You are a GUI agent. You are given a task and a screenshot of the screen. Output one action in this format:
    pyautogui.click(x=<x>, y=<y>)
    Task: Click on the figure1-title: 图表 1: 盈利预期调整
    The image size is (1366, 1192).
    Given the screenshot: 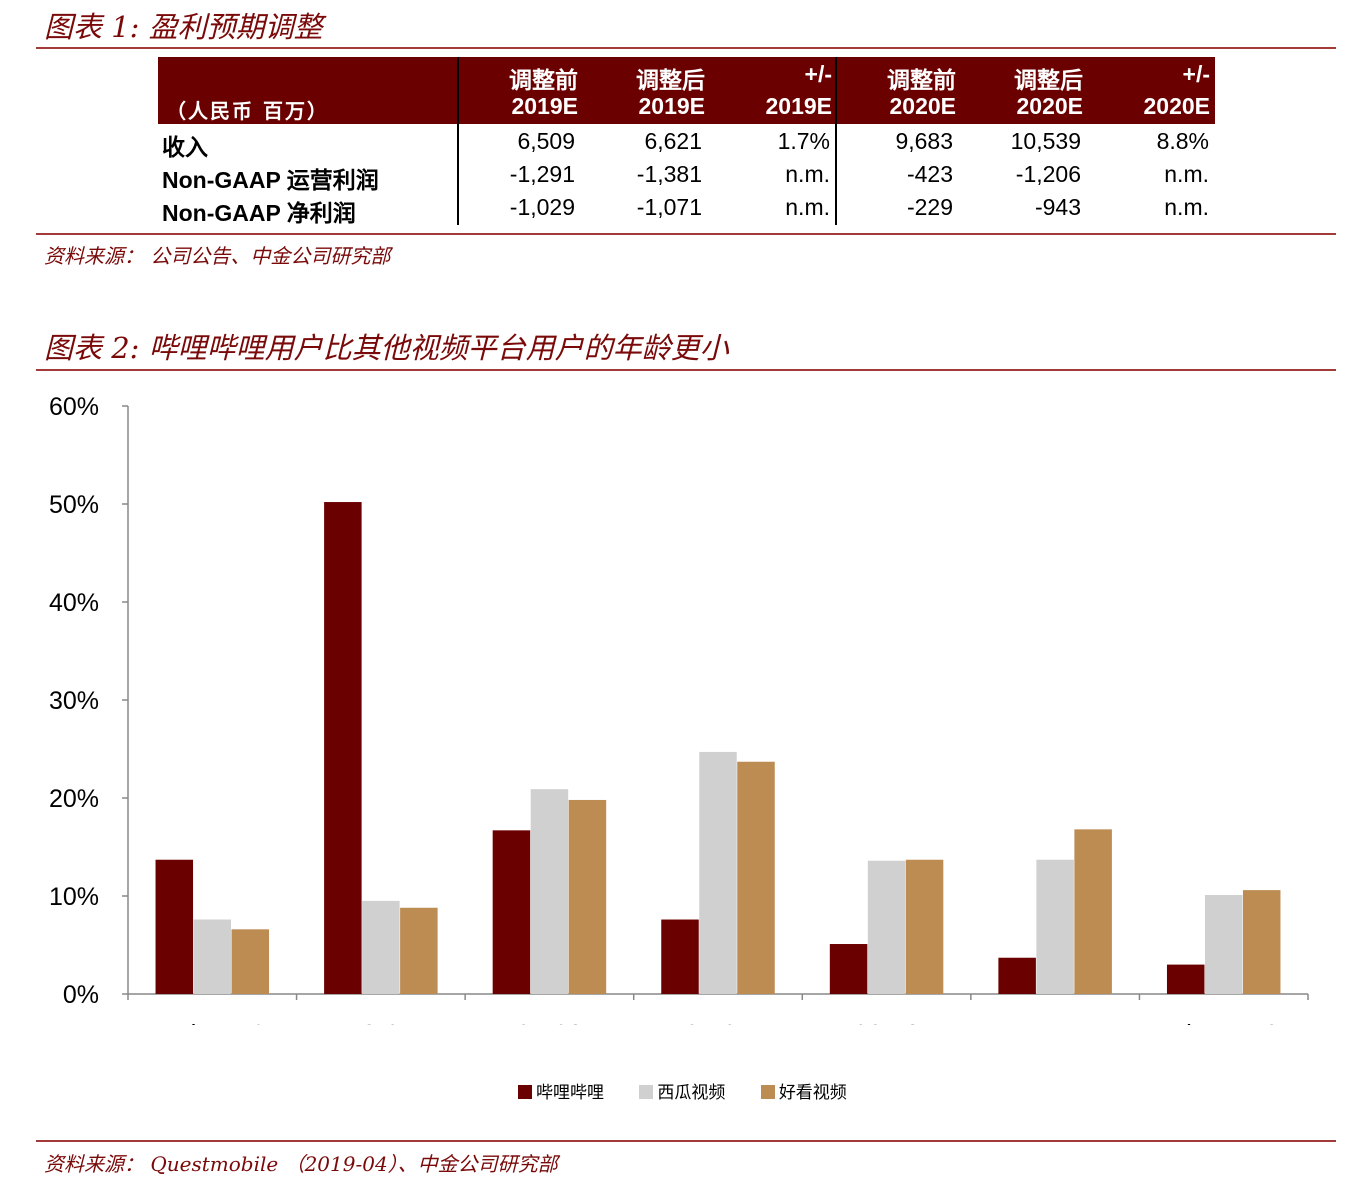 What is the action you would take?
    pyautogui.click(x=183, y=27)
    